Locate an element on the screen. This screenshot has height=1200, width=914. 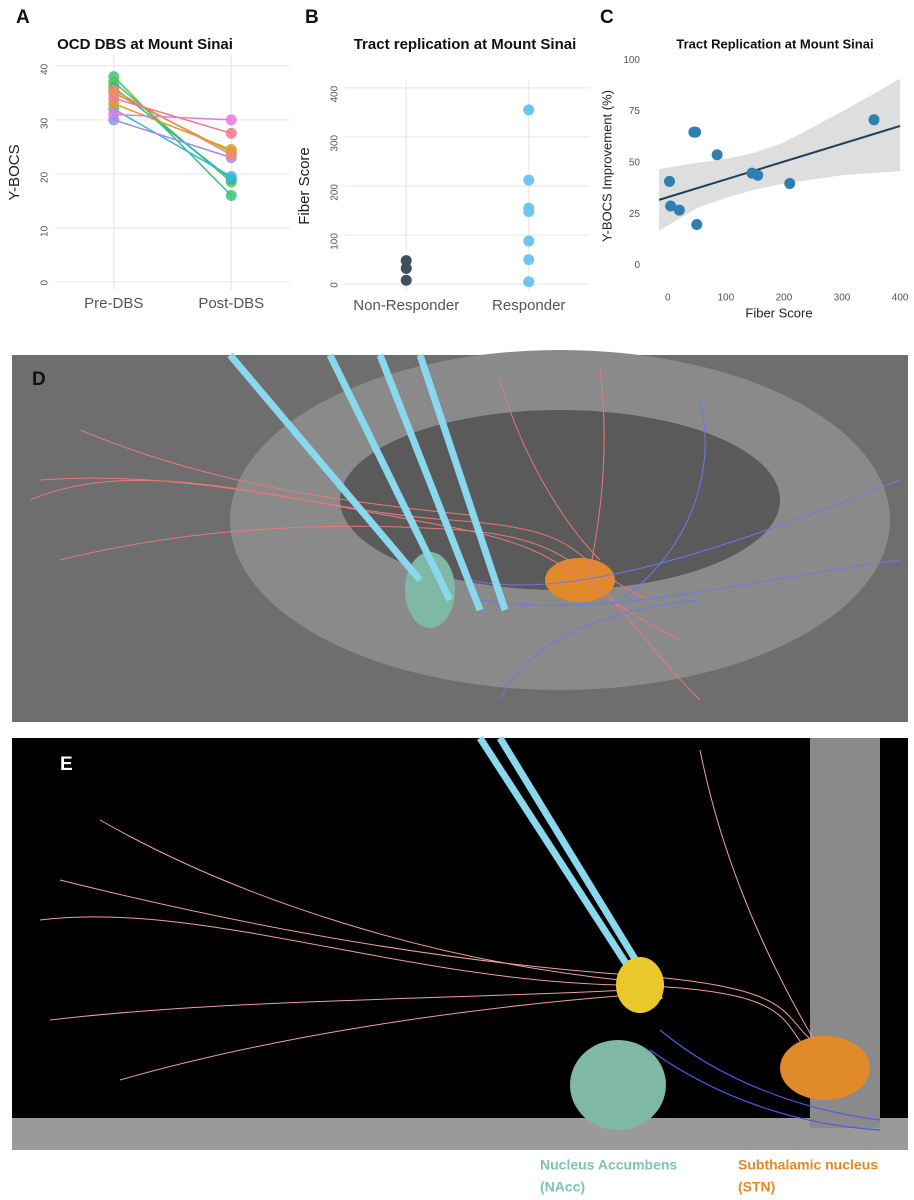
y-tick-label: 50 is located at coordinates (635, 163).